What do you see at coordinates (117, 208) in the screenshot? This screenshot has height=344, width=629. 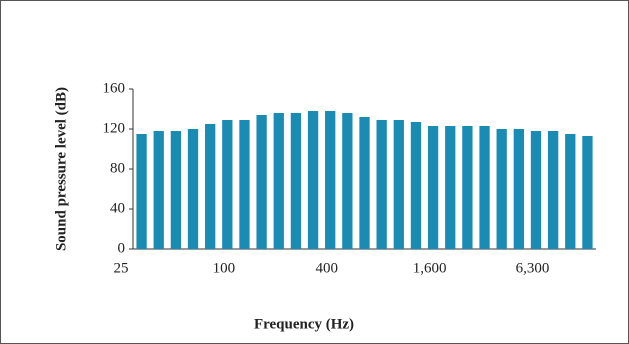 I see `y-tick-label: 40` at bounding box center [117, 208].